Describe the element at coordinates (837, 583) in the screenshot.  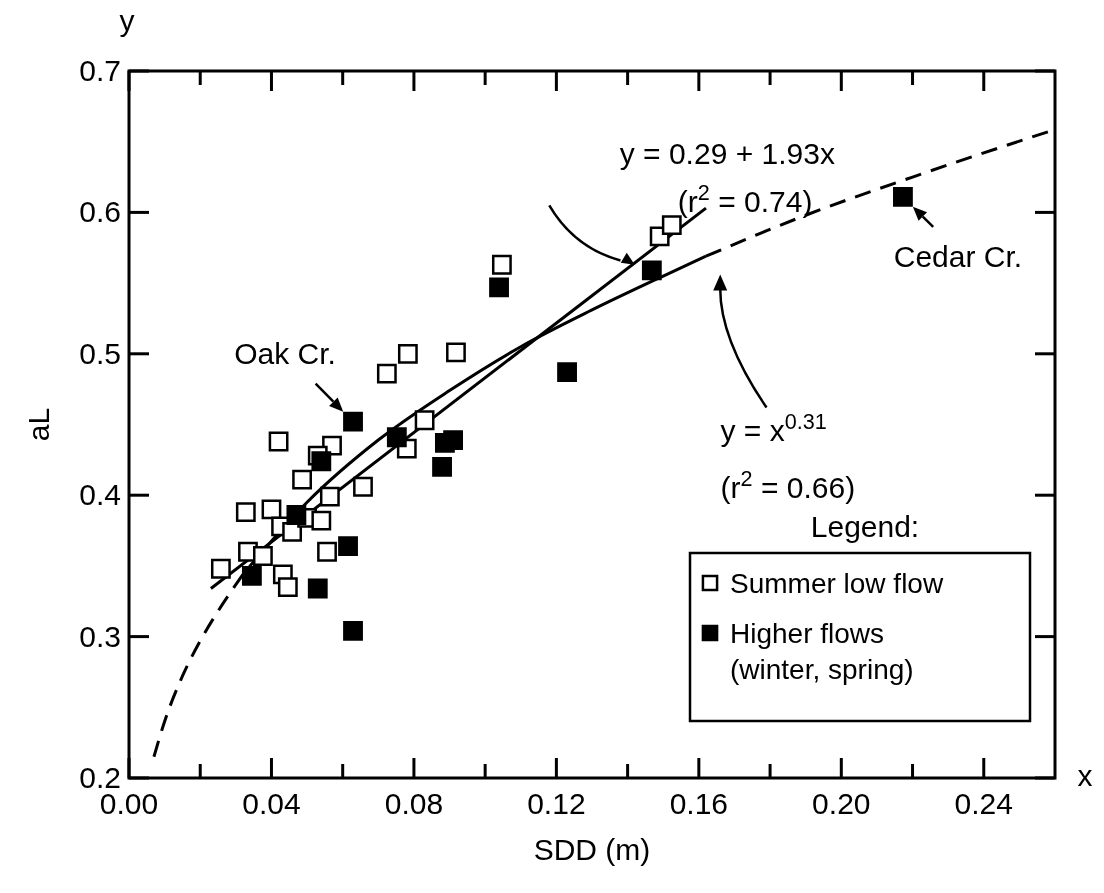
I see `legend-label: Summer low flow` at that location.